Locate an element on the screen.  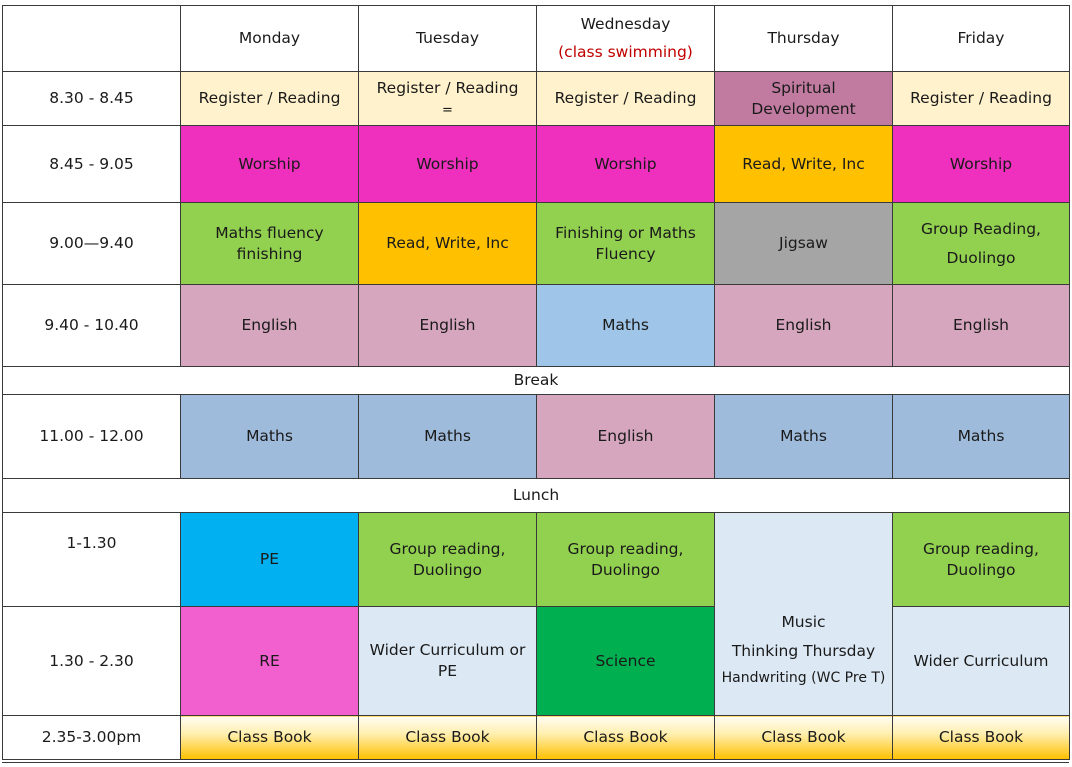
bottom-rule is located at coordinates (535, 762).